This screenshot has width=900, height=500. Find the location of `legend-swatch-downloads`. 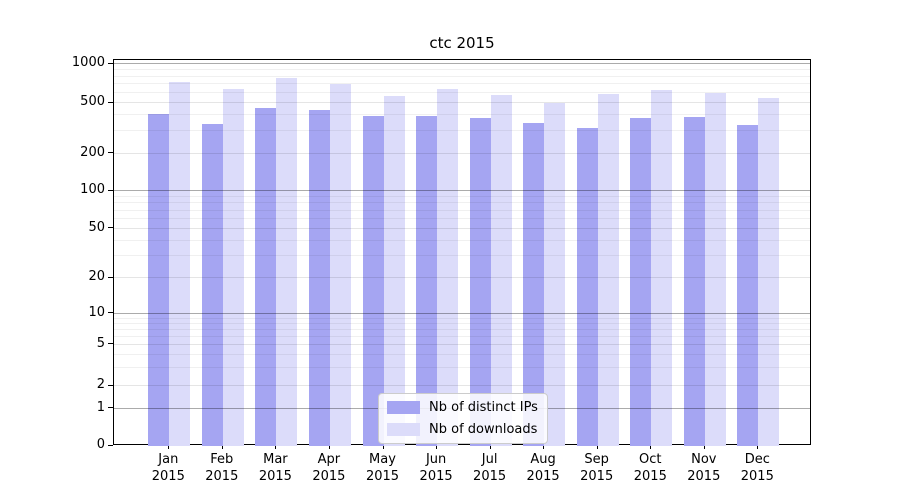

legend-swatch-downloads is located at coordinates (403, 429).